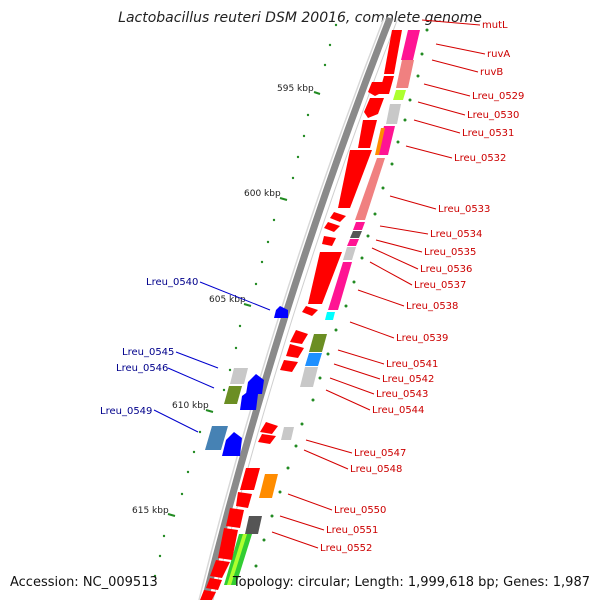  What do you see at coordinates (212, 357) in the screenshot?
I see `left-leader-lines` at bounding box center [212, 357].